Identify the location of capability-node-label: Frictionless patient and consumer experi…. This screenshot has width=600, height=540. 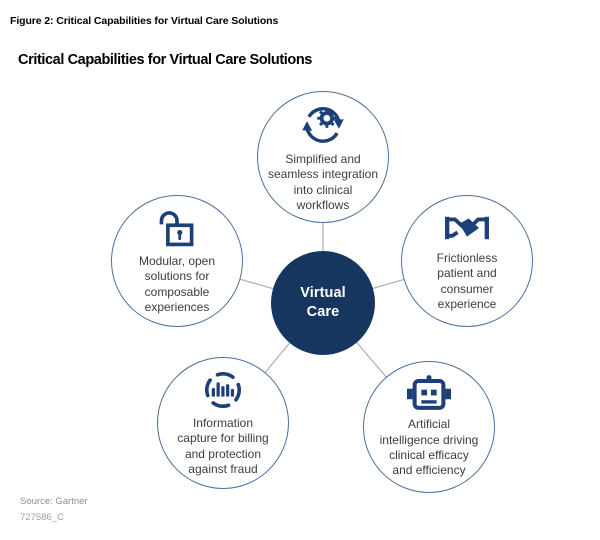
(467, 280).